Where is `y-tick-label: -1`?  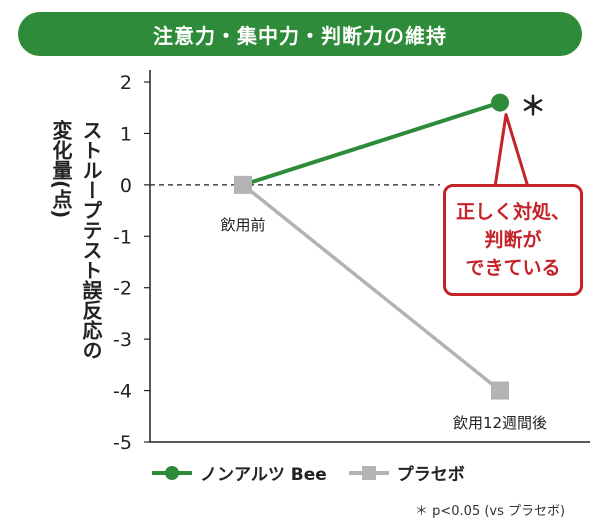 y-tick-label: -1 is located at coordinates (122, 237).